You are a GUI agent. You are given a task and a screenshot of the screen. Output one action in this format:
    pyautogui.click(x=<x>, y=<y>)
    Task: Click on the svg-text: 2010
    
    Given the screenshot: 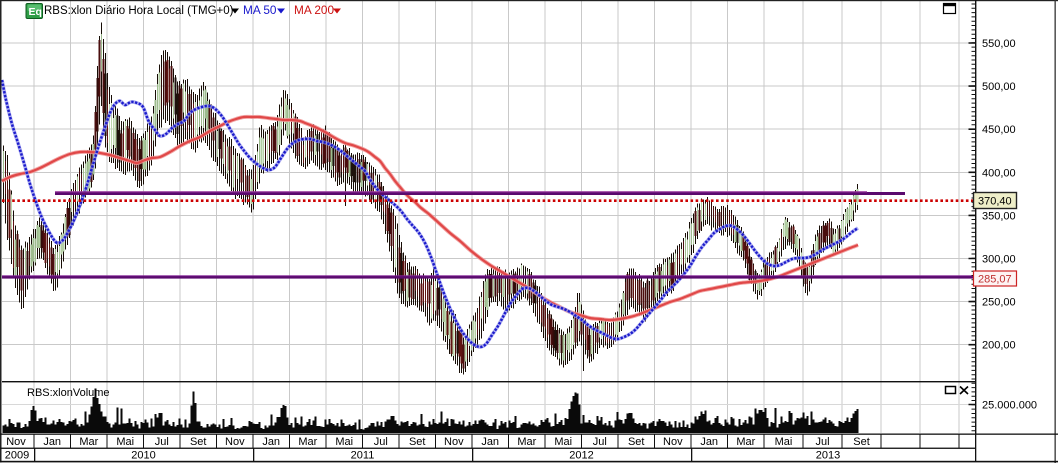 What is the action you would take?
    pyautogui.click(x=143, y=455)
    